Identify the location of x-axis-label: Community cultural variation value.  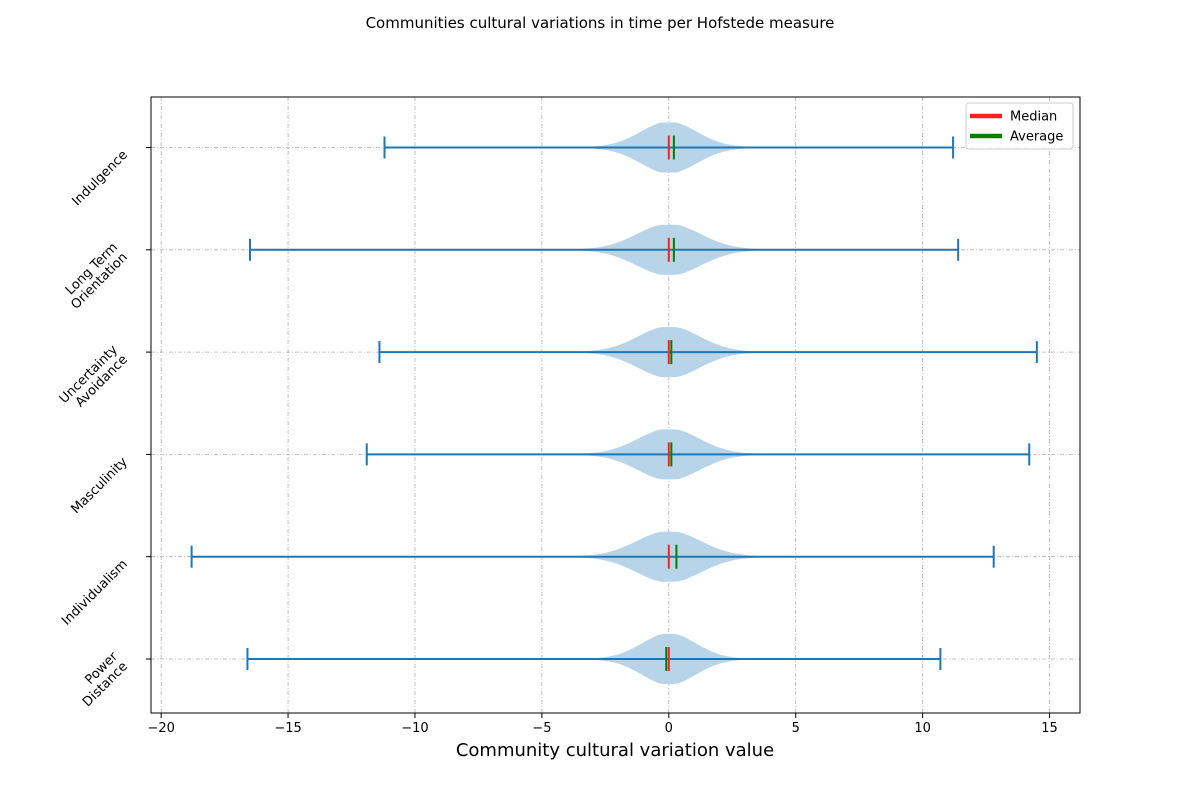
(615, 750).